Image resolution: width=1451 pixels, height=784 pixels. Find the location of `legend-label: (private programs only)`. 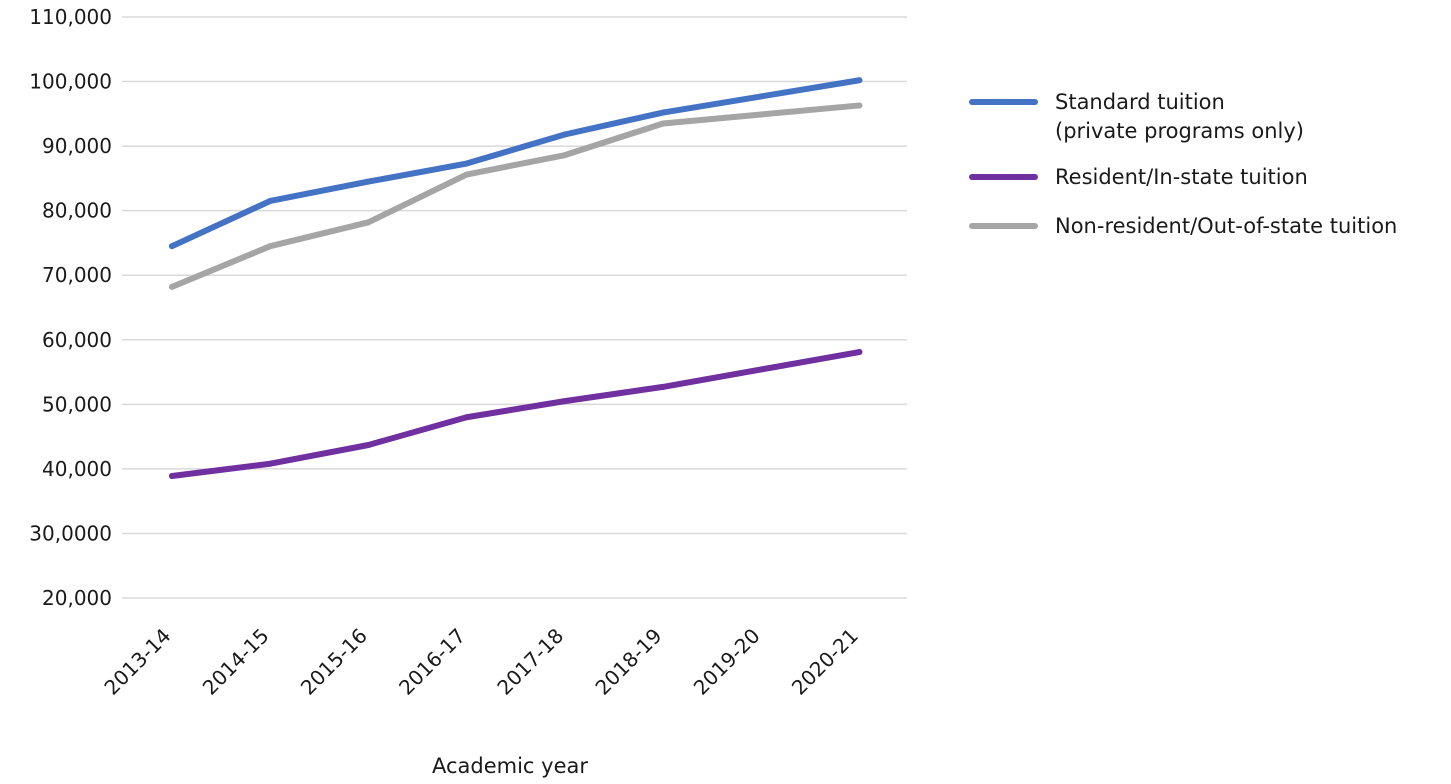

legend-label: (private programs only) is located at coordinates (1179, 131).